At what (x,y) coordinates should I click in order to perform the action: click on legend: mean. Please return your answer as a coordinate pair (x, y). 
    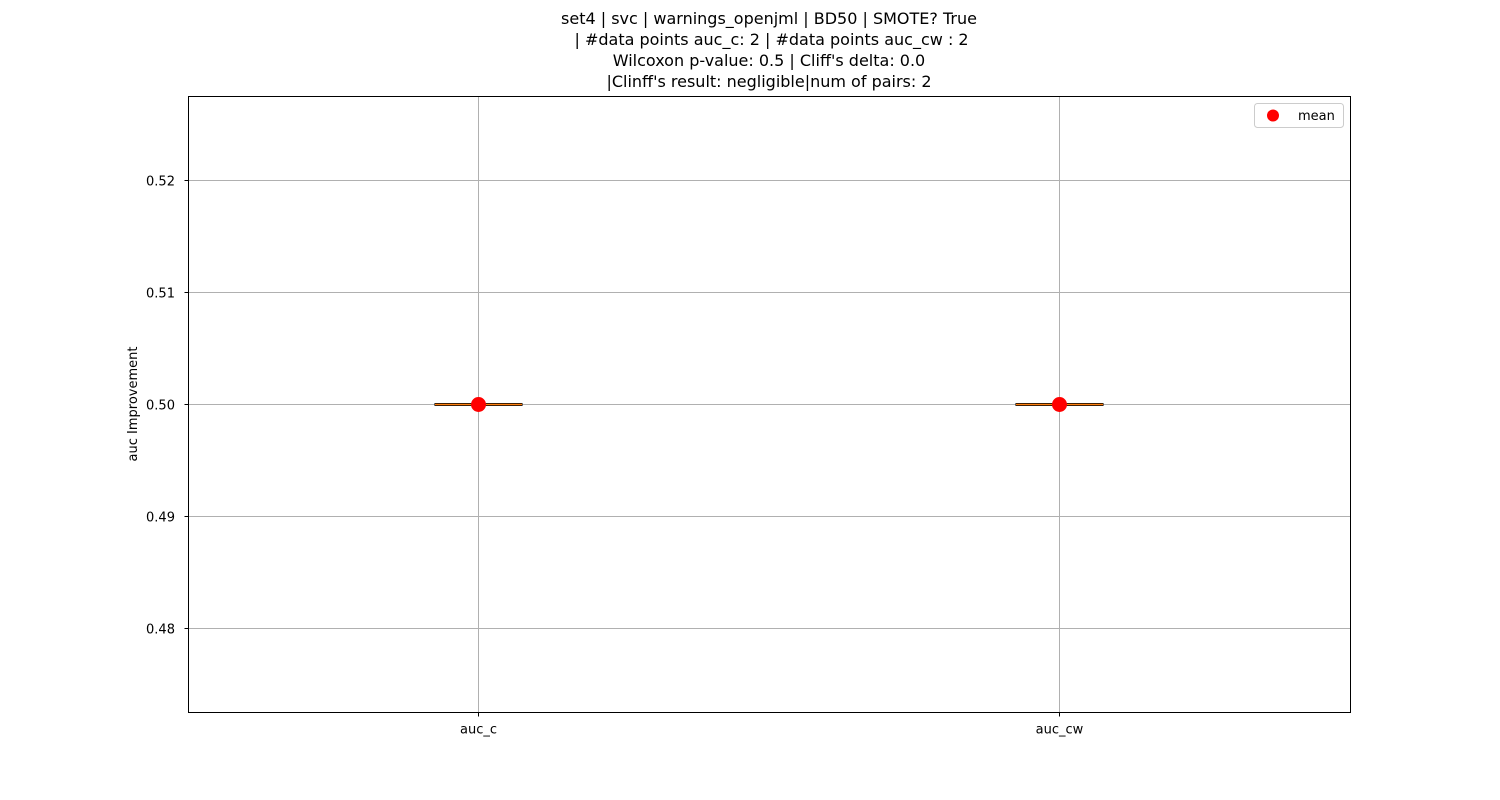
    Looking at the image, I should click on (1299, 115).